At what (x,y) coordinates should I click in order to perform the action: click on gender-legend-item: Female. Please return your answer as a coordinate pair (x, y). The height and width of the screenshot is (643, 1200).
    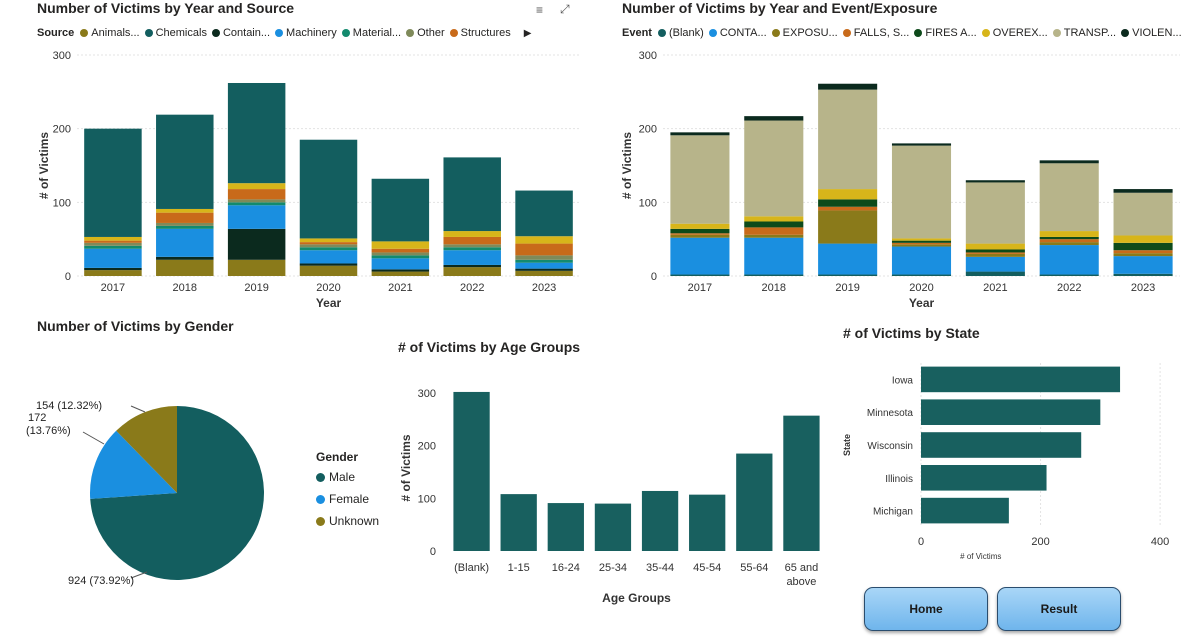
    Looking at the image, I should click on (347, 499).